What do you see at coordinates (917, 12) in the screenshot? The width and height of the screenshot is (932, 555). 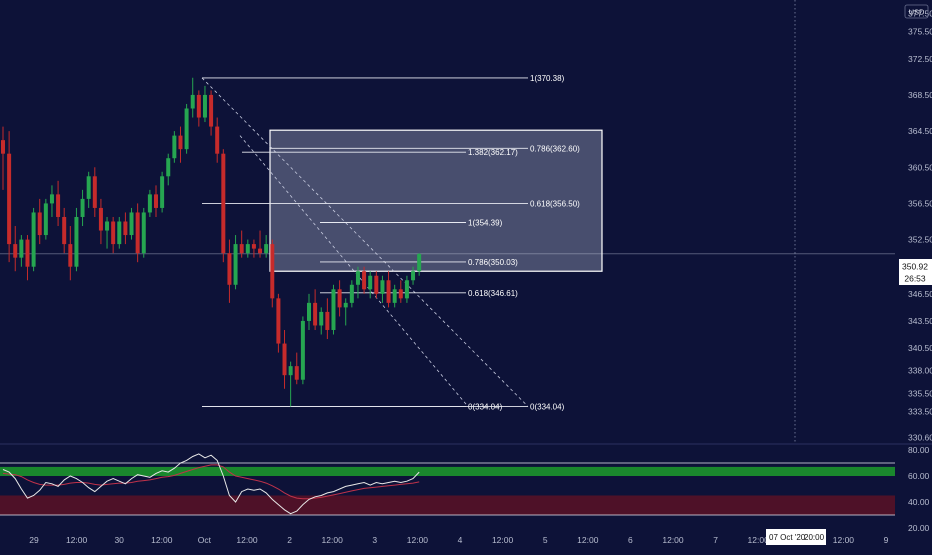 I see `currency-label: USD` at bounding box center [917, 12].